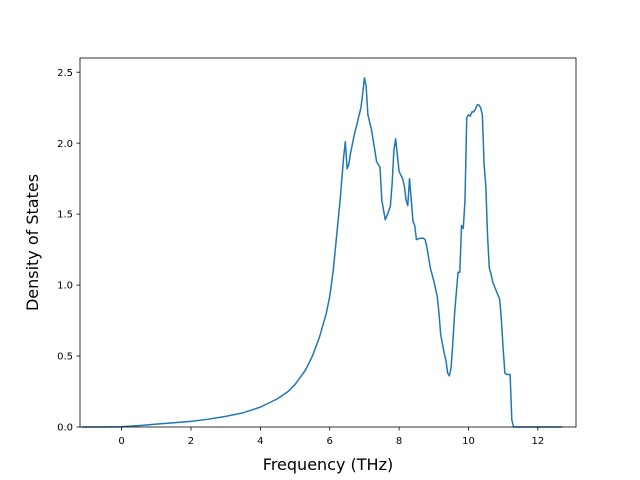 This screenshot has height=480, width=640. Describe the element at coordinates (121, 441) in the screenshot. I see `x-tick-label: 0` at that location.